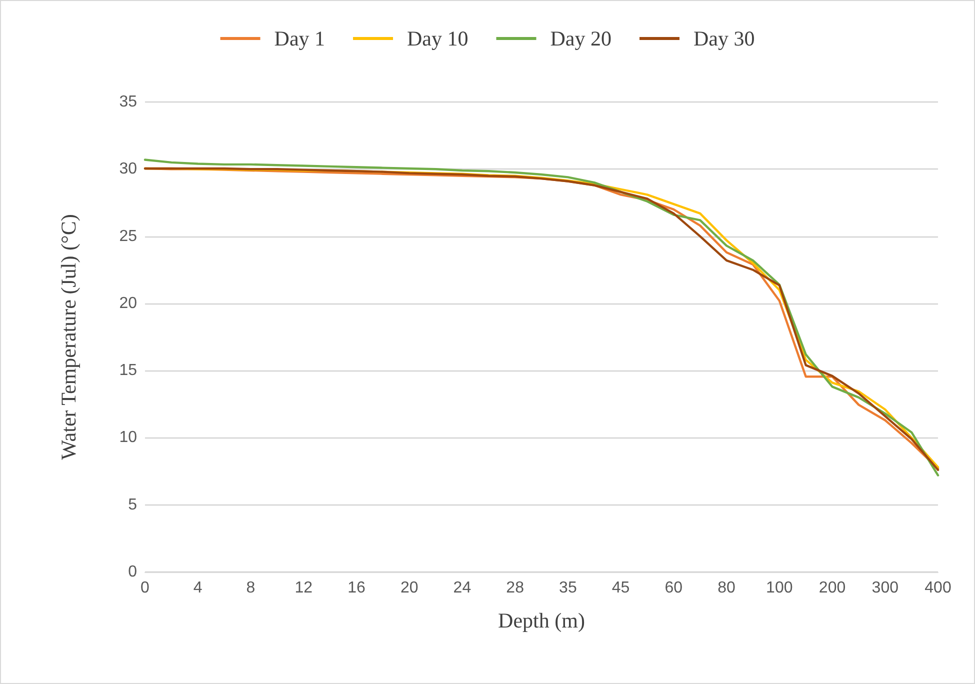 Image resolution: width=975 pixels, height=684 pixels. Describe the element at coordinates (128, 371) in the screenshot. I see `y-tick-label: 15` at that location.